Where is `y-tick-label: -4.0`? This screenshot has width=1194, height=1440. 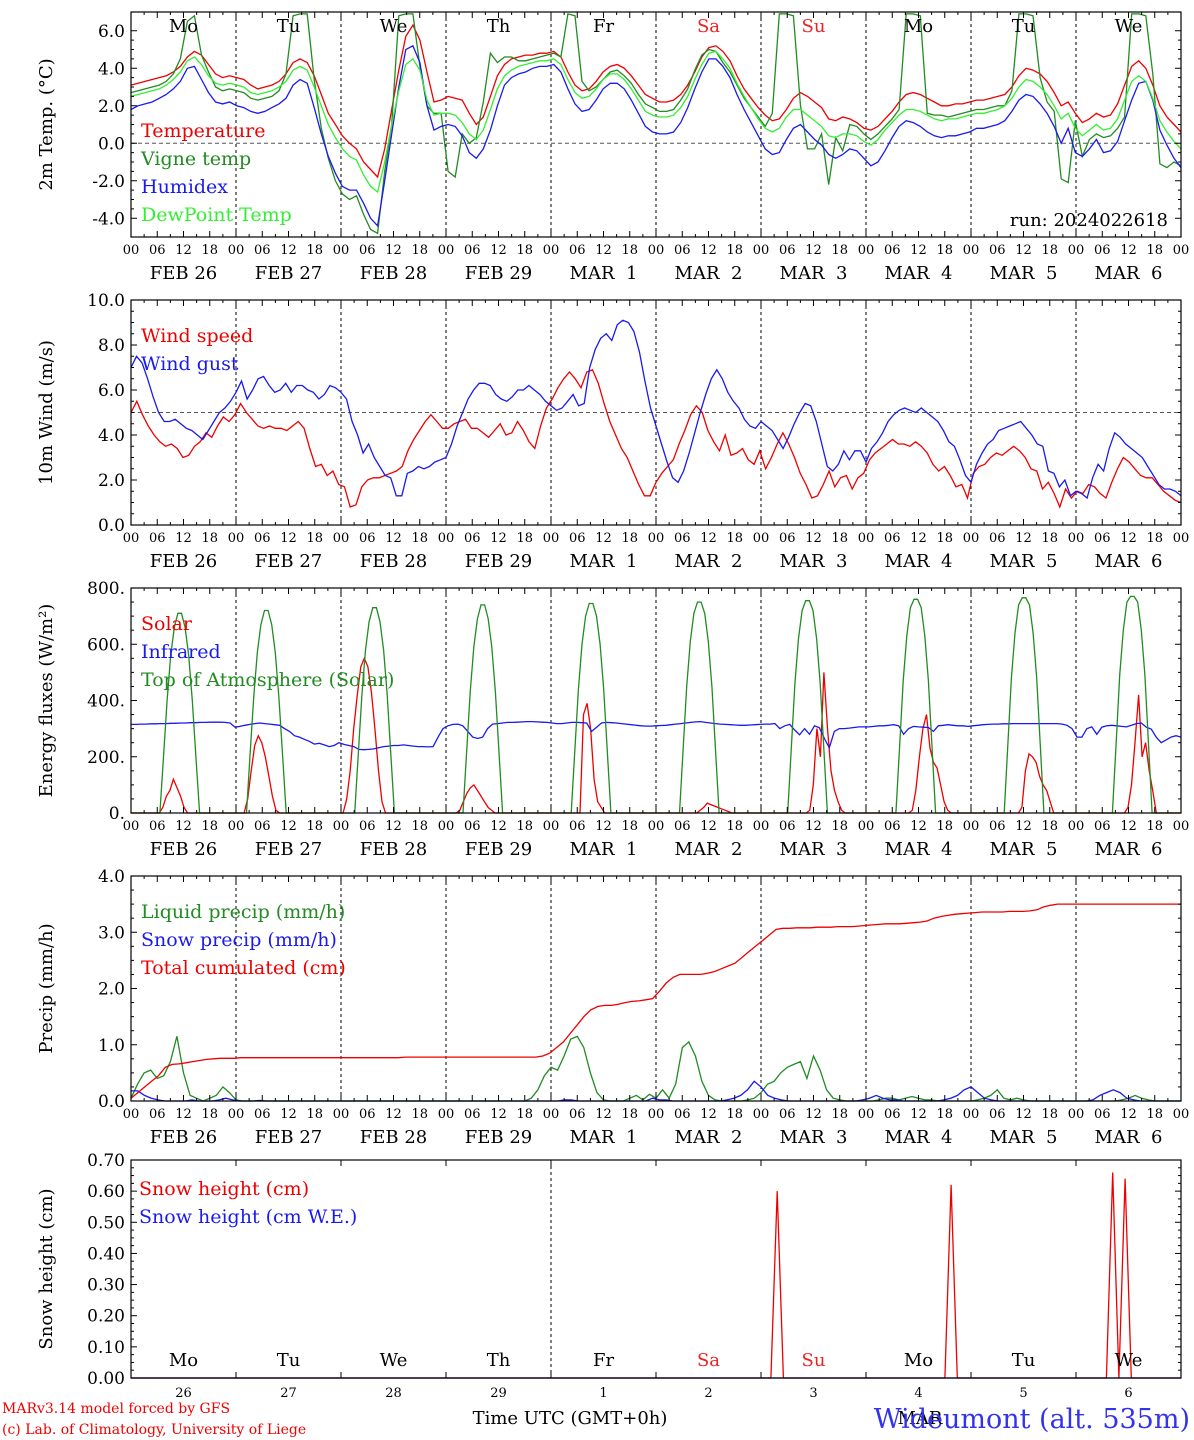
y-tick-label: -4.0 is located at coordinates (108, 219).